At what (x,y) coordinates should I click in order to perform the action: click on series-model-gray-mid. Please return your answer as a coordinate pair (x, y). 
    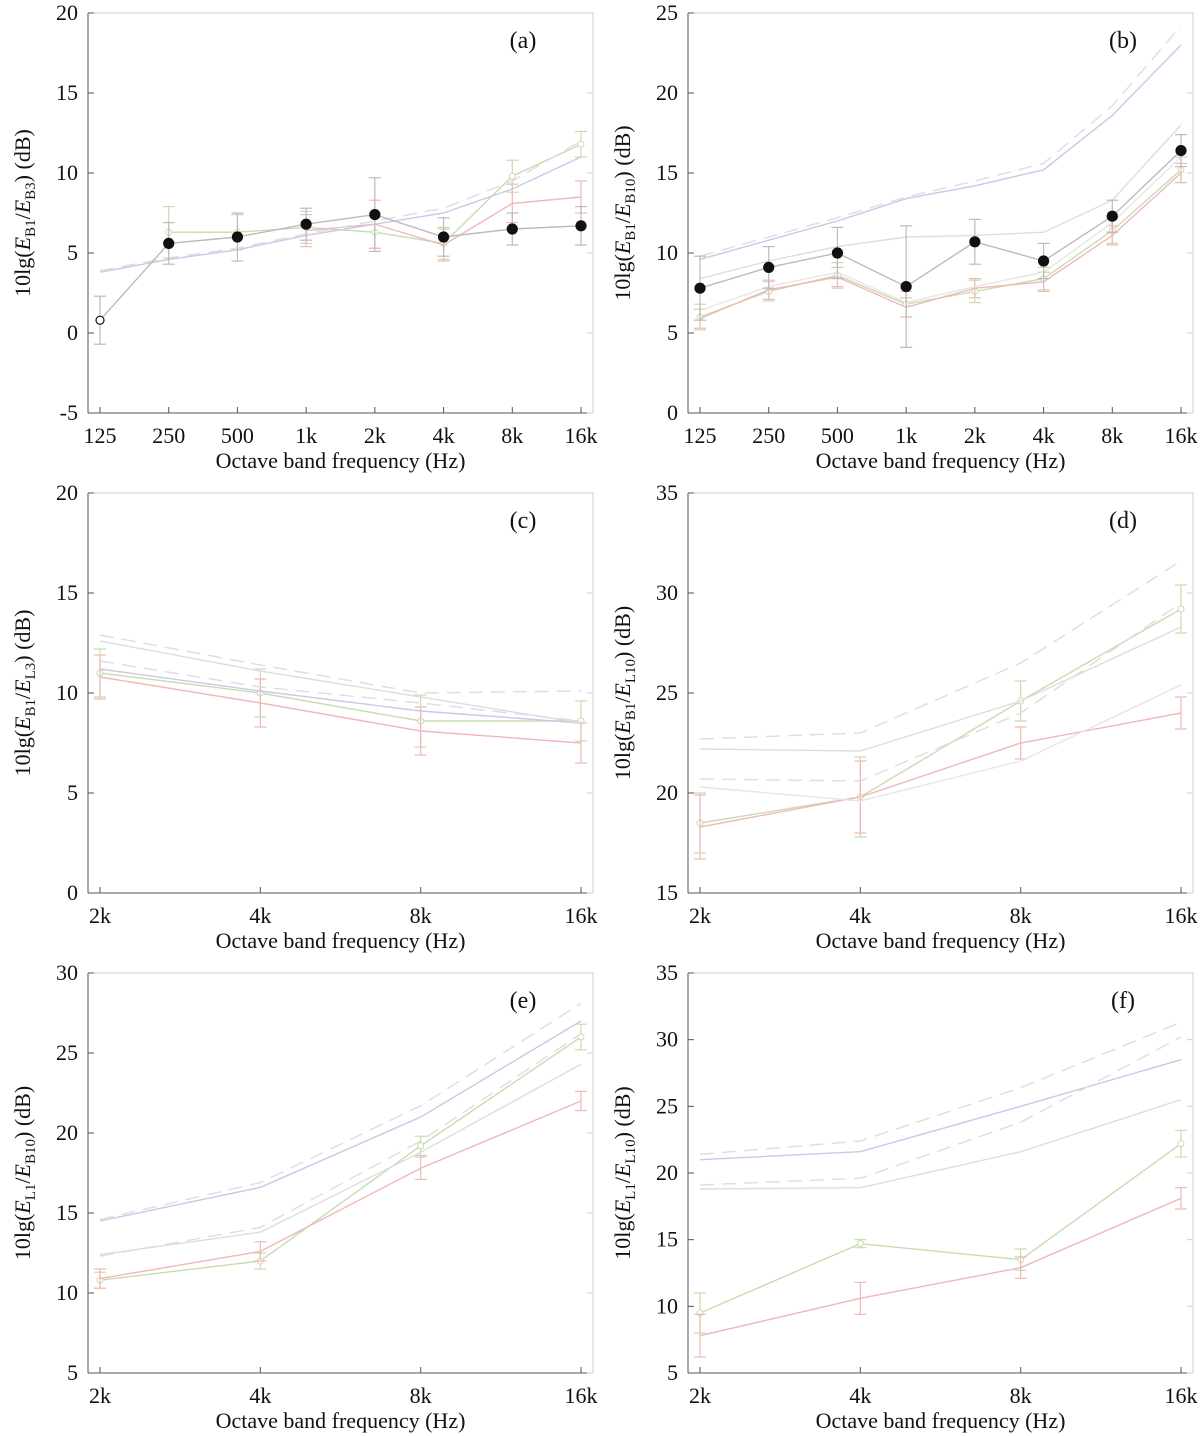
    Looking at the image, I should click on (340, 1159).